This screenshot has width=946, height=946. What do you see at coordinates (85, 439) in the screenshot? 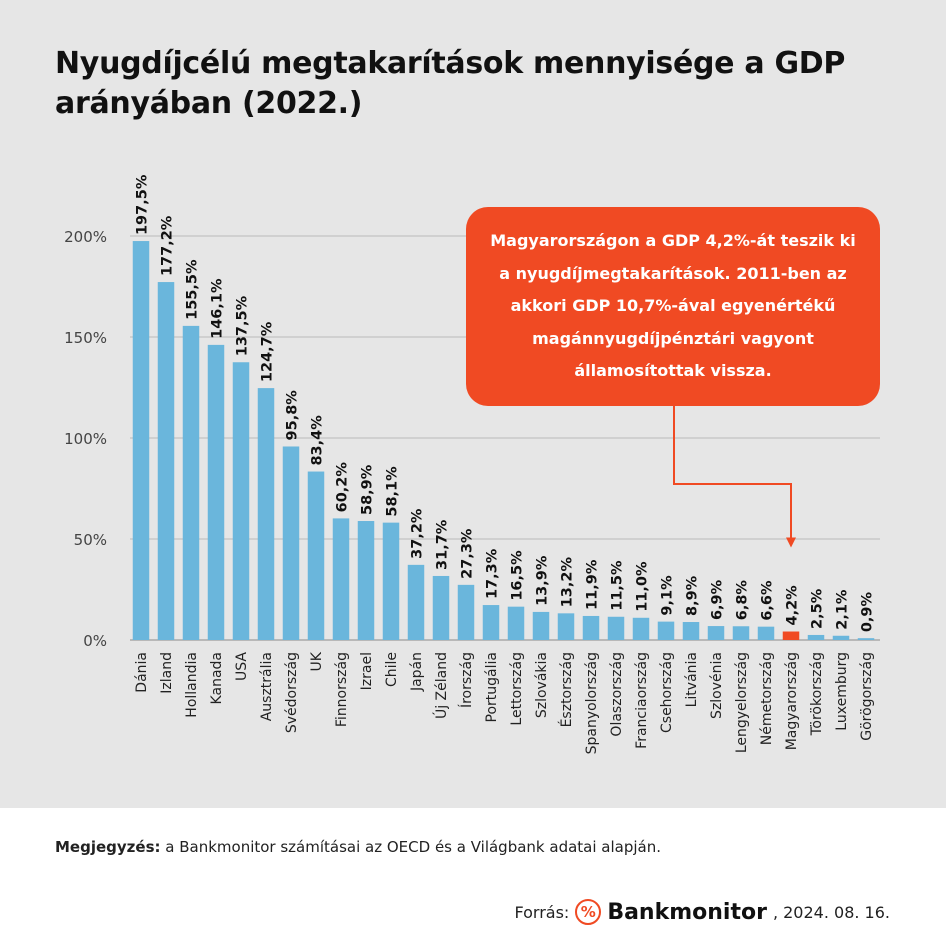
I see `y-tick-label: 100%` at bounding box center [85, 439].